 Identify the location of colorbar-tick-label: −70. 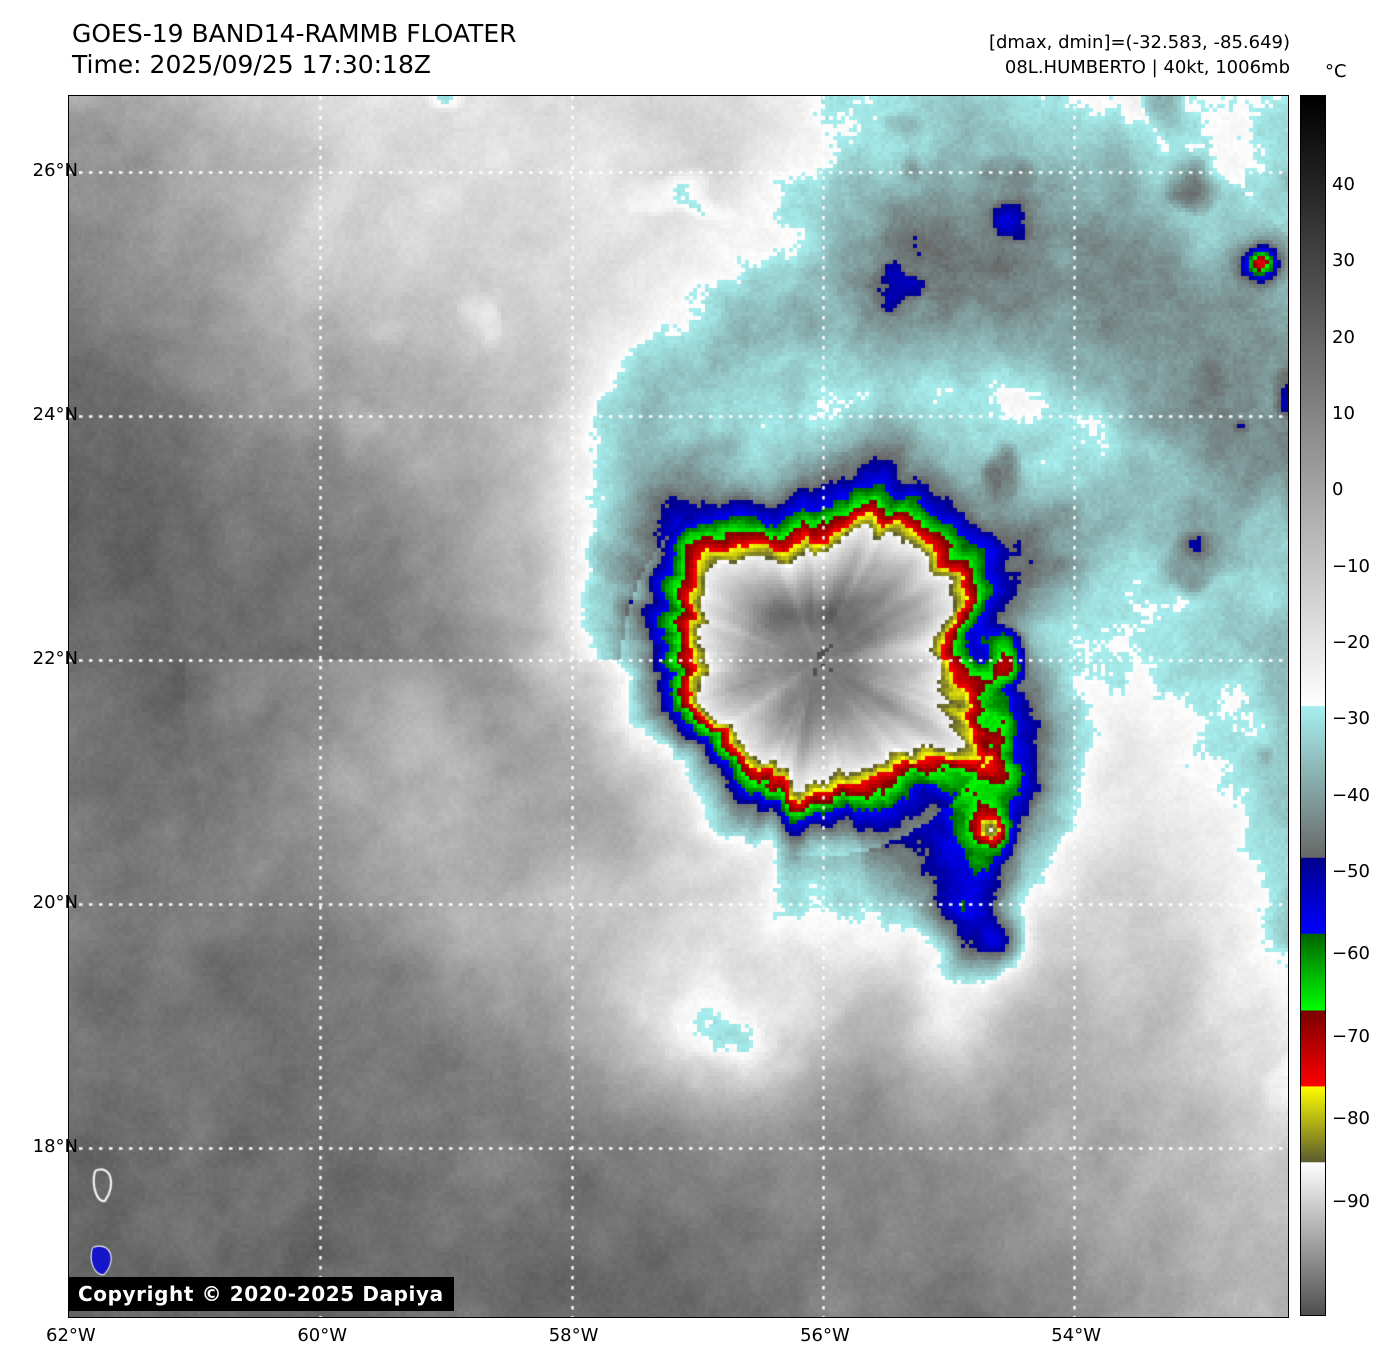
(1351, 1036).